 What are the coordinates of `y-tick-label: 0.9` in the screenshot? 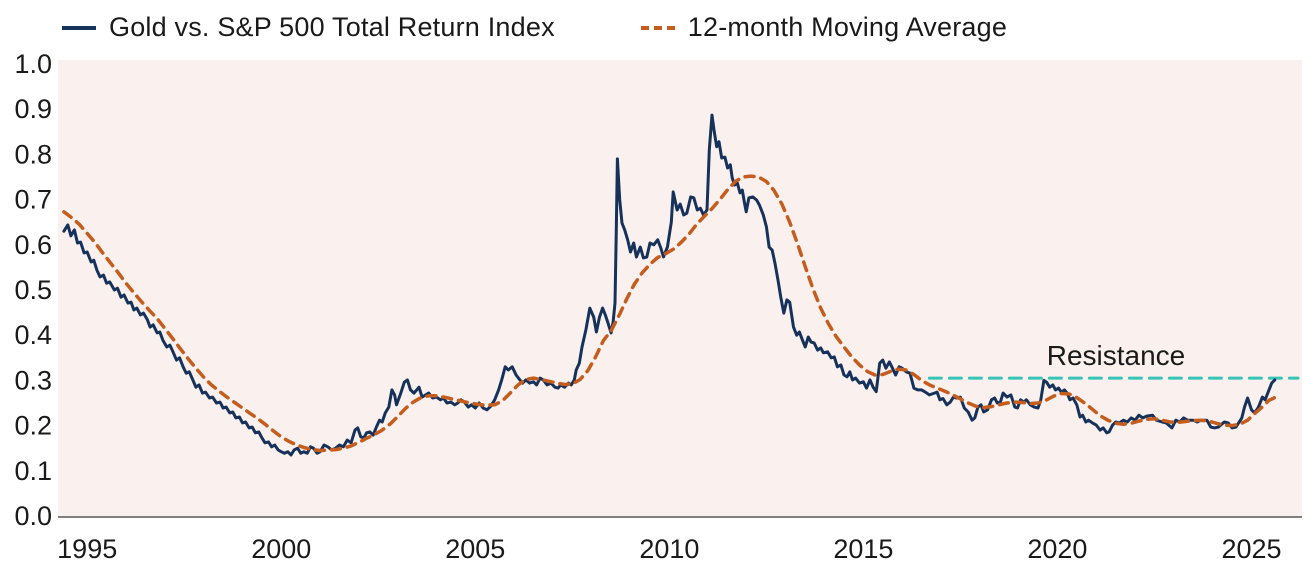 It's located at (33, 109).